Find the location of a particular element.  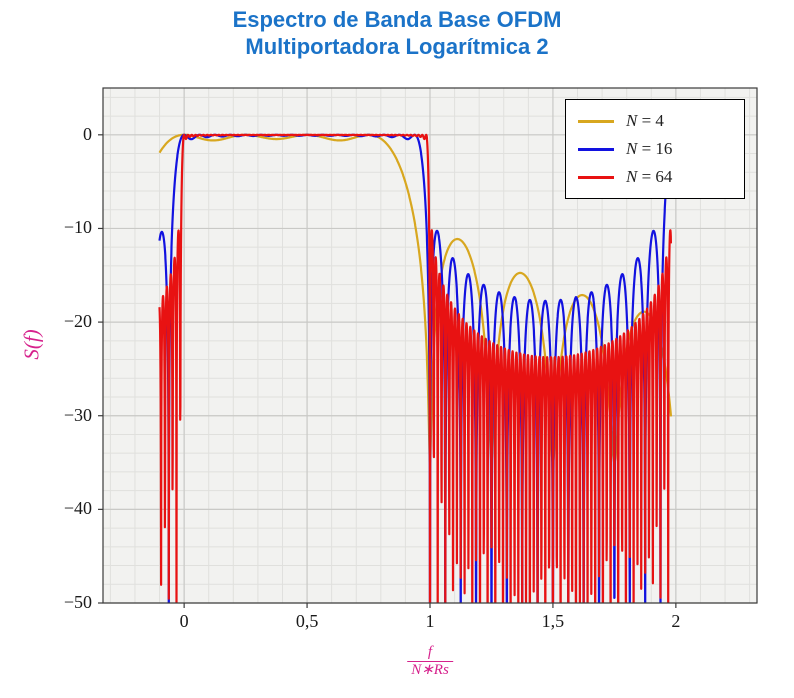

legend-label: N = 64 is located at coordinates (649, 176).